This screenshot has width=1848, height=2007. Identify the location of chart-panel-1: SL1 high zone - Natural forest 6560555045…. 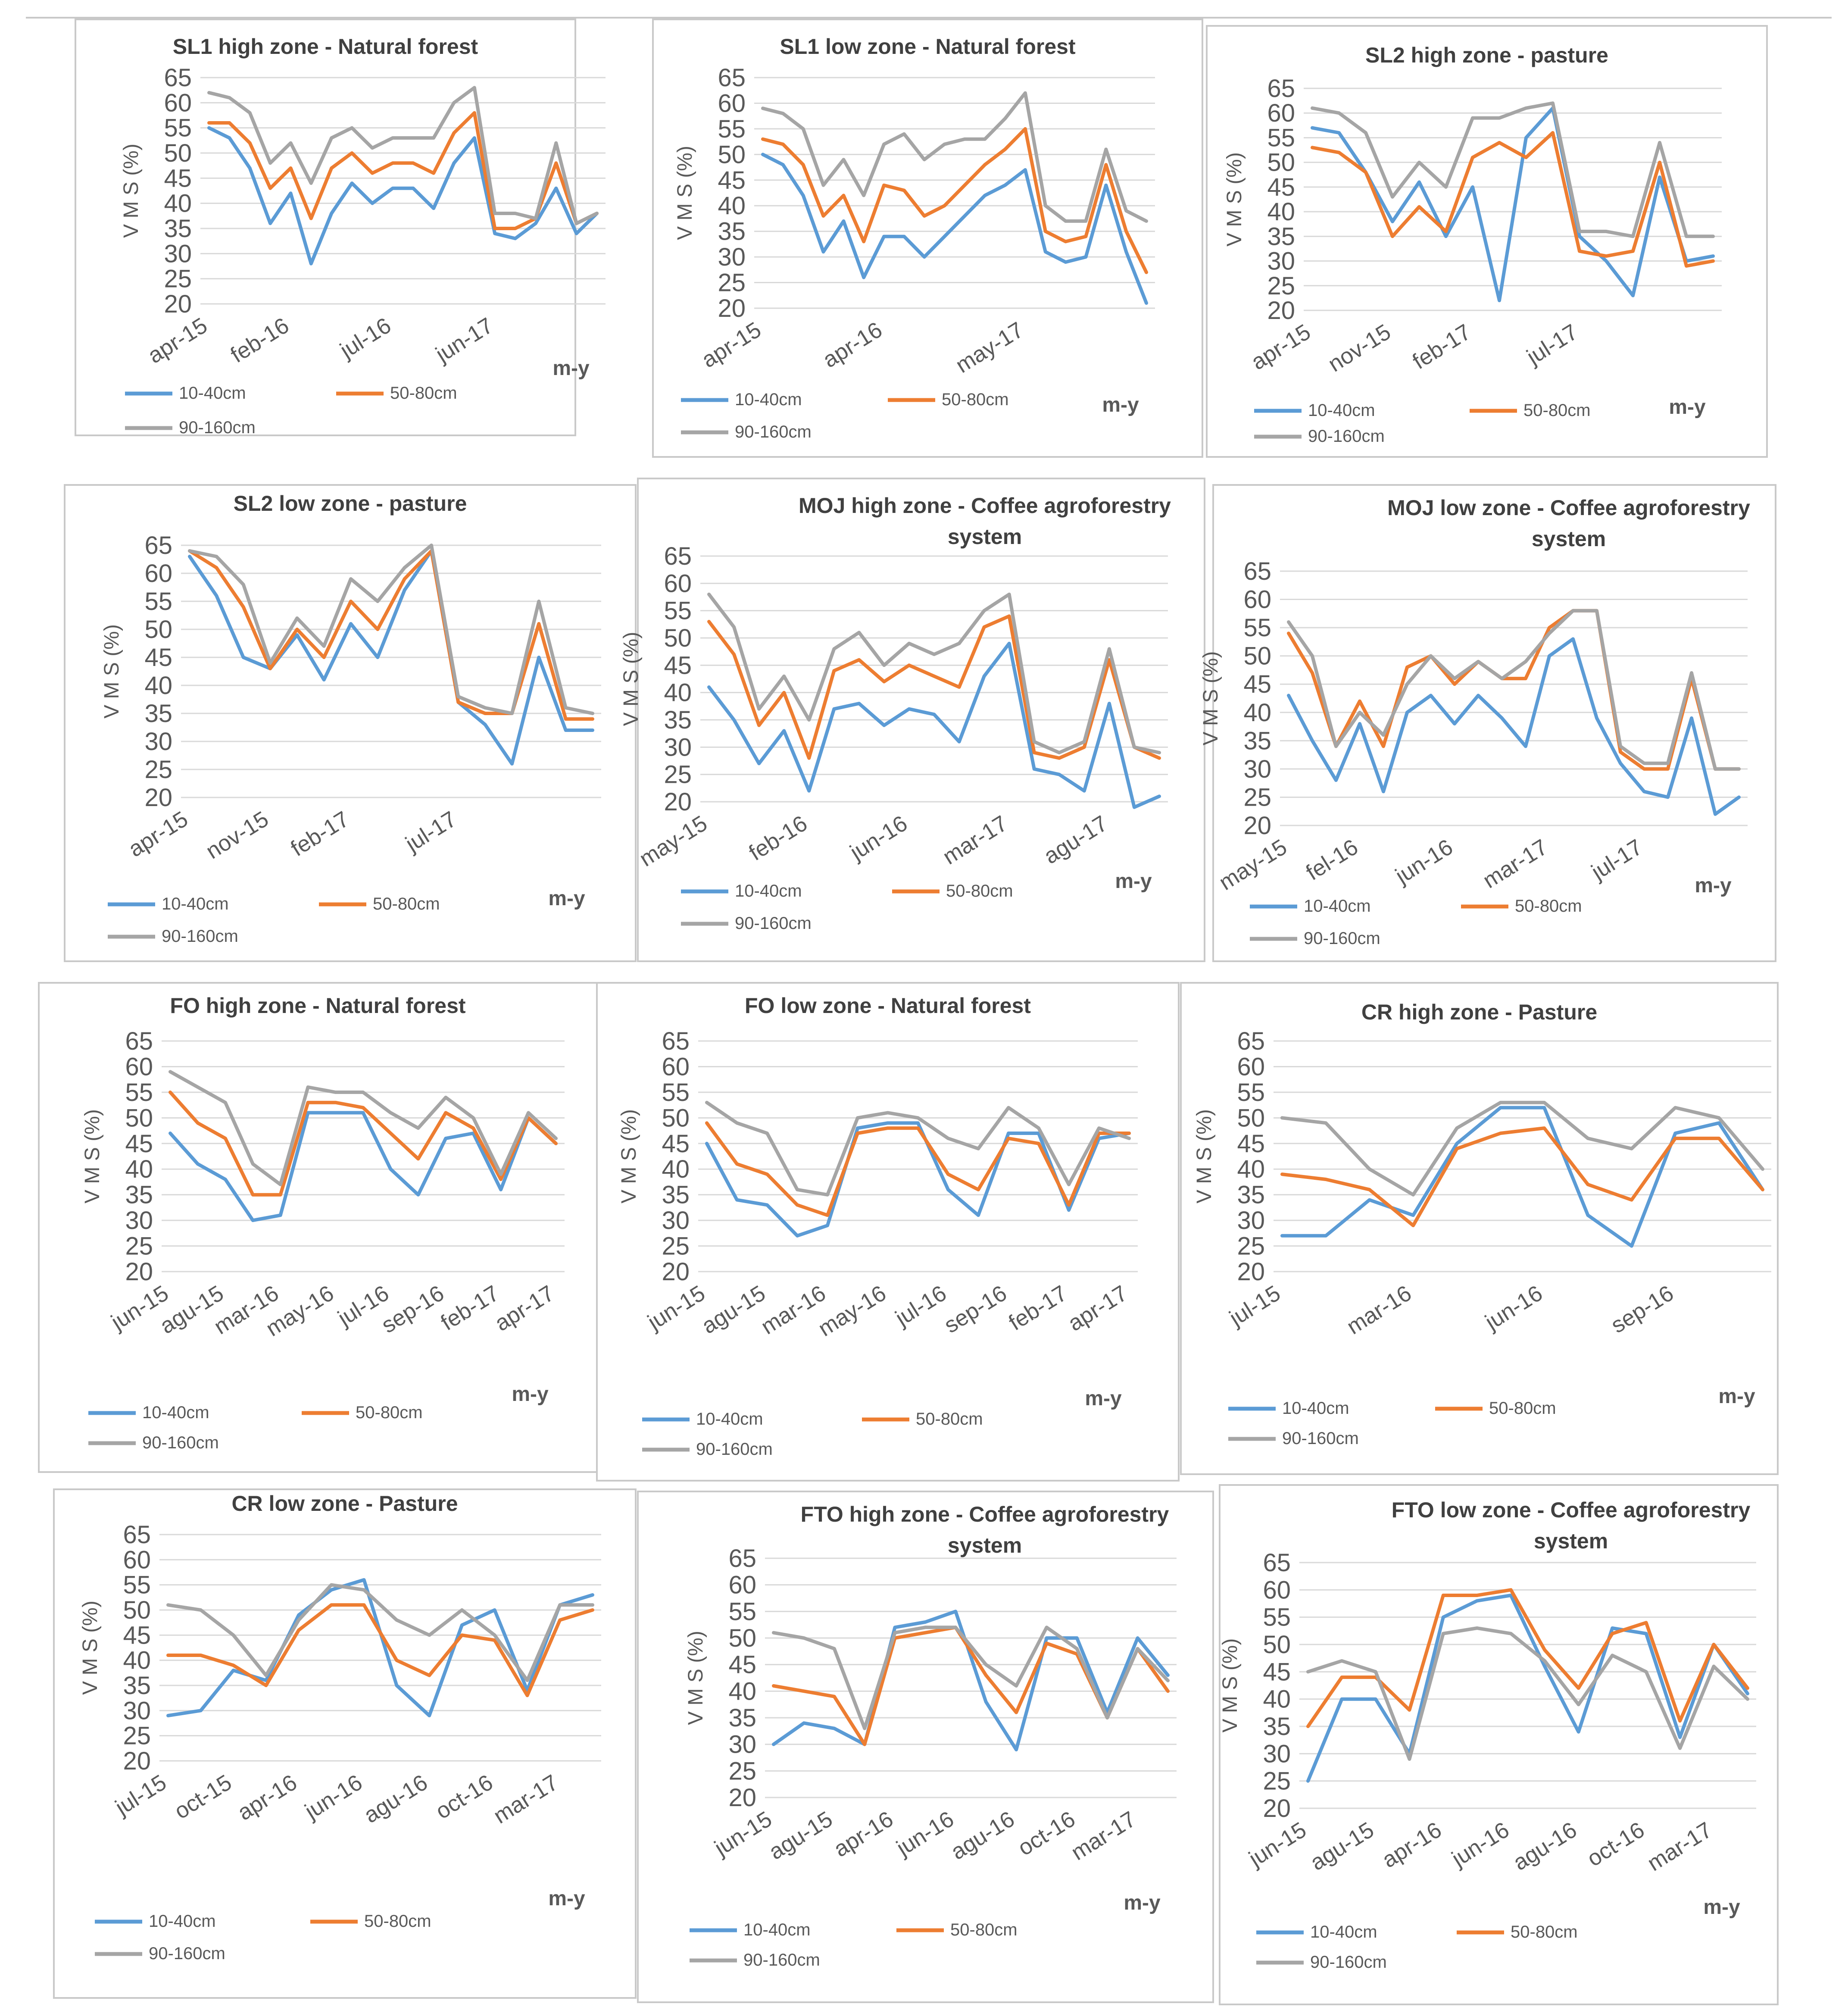
(340, 228).